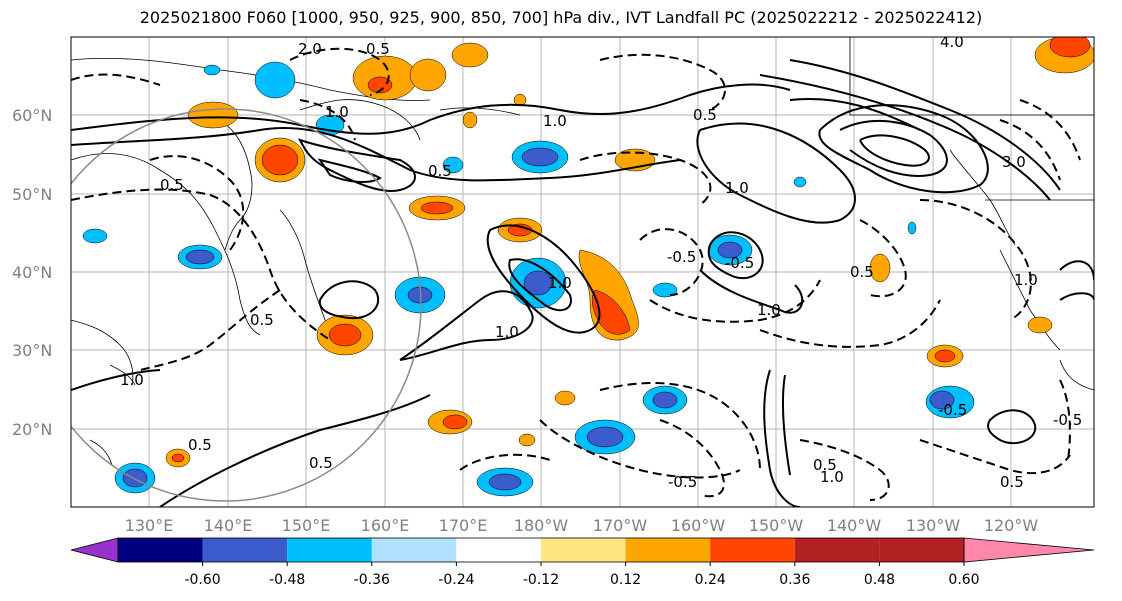 Image resolution: width=1122 pixels, height=601 pixels. Describe the element at coordinates (625, 580) in the screenshot. I see `colorbar-tick-label: 0.12` at that location.